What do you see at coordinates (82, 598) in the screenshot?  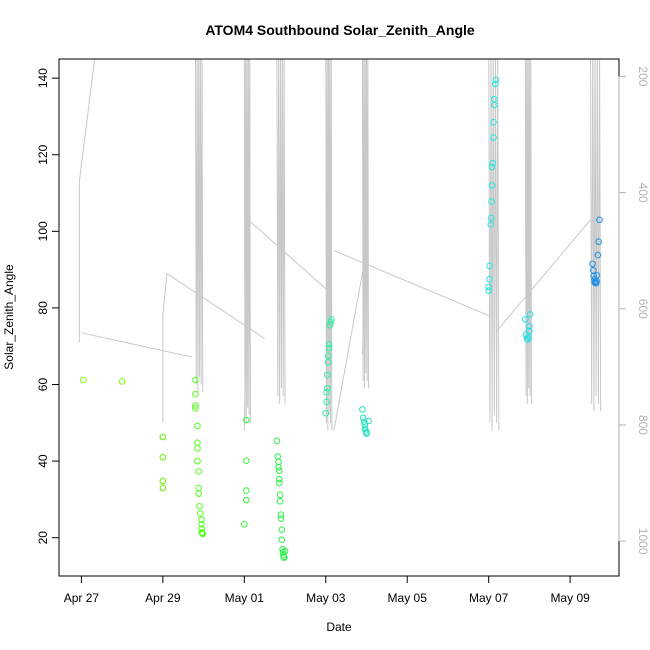 I see `x-tick-label: Apr 27` at bounding box center [82, 598].